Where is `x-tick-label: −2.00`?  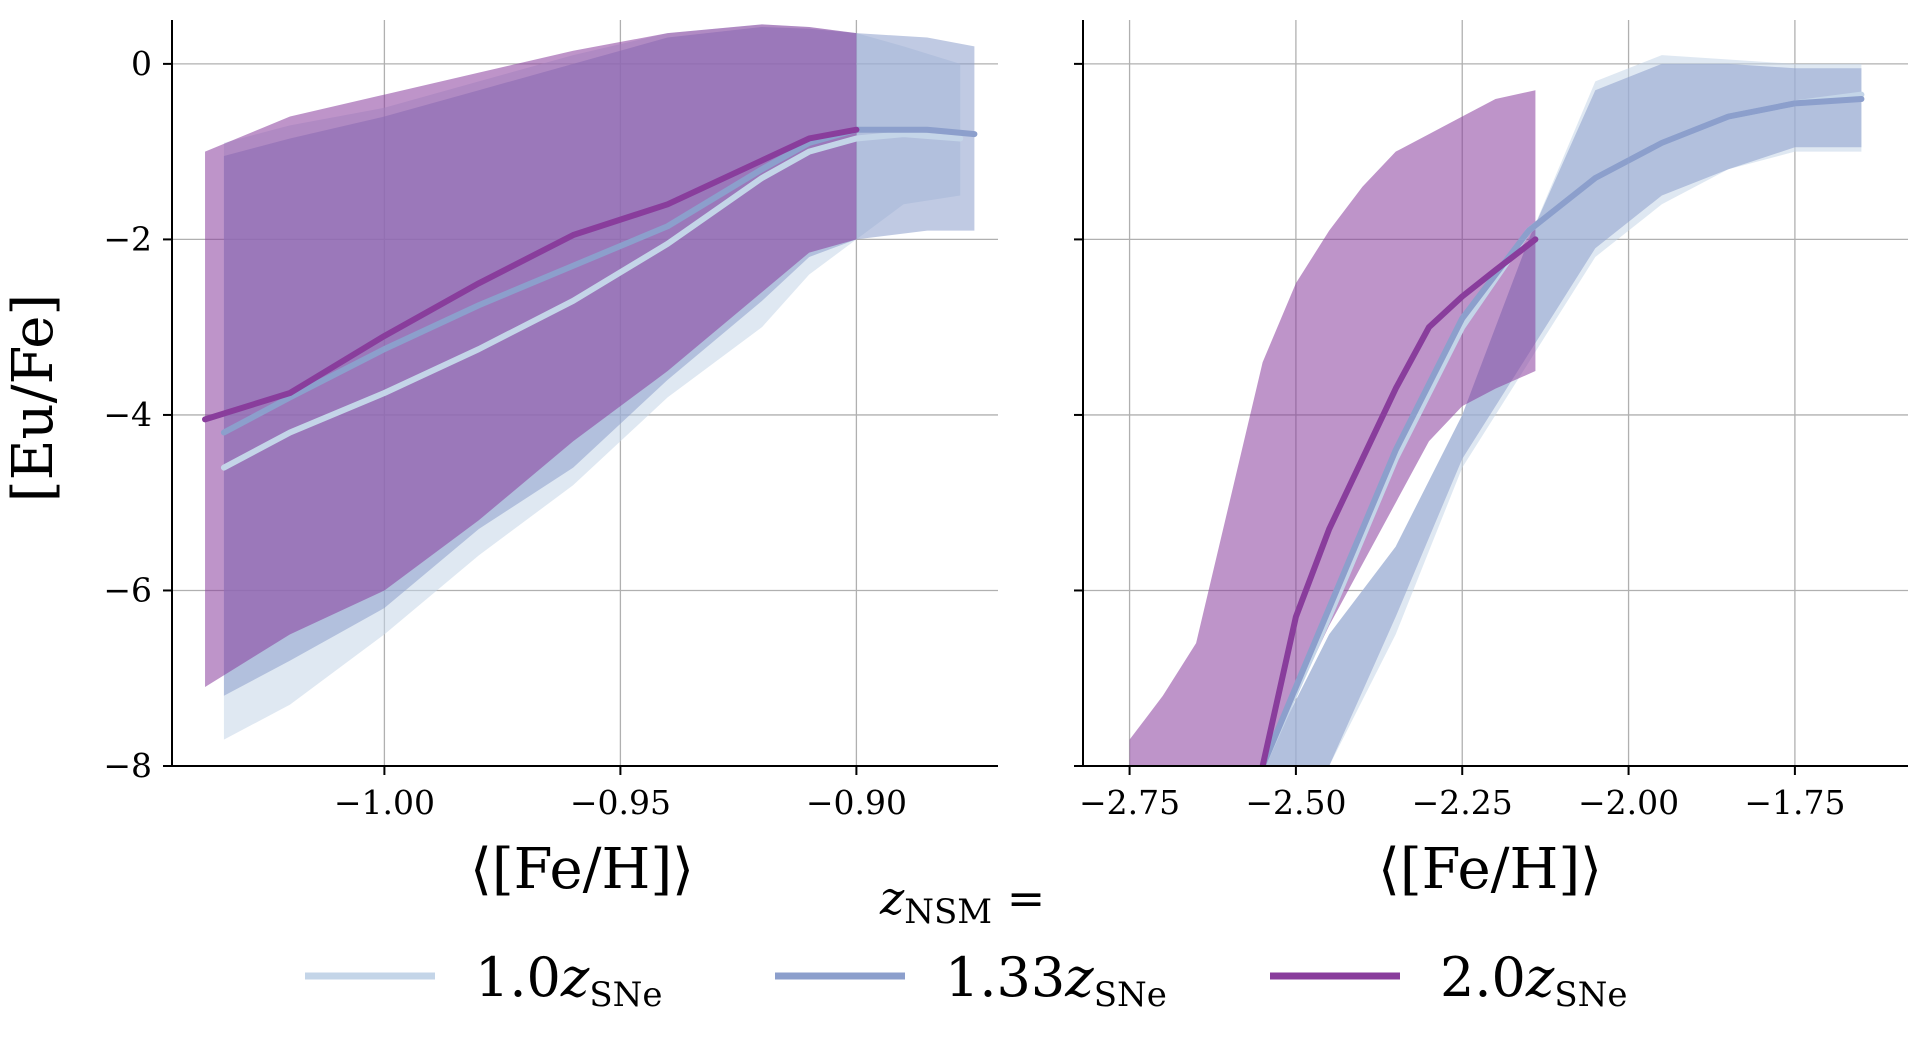 x-tick-label: −2.00 is located at coordinates (1628, 802).